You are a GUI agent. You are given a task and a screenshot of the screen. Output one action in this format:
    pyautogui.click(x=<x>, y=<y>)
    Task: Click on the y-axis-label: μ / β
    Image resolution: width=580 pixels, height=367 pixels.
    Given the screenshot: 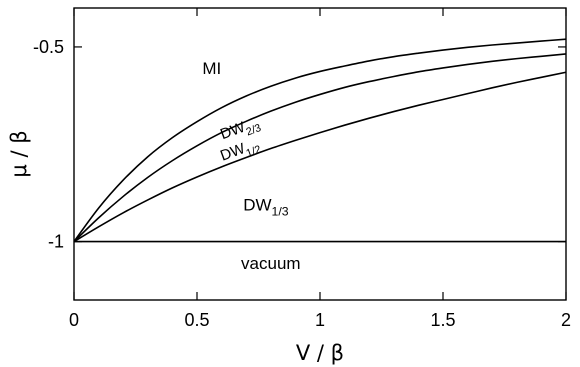 What is the action you would take?
    pyautogui.click(x=19, y=153)
    